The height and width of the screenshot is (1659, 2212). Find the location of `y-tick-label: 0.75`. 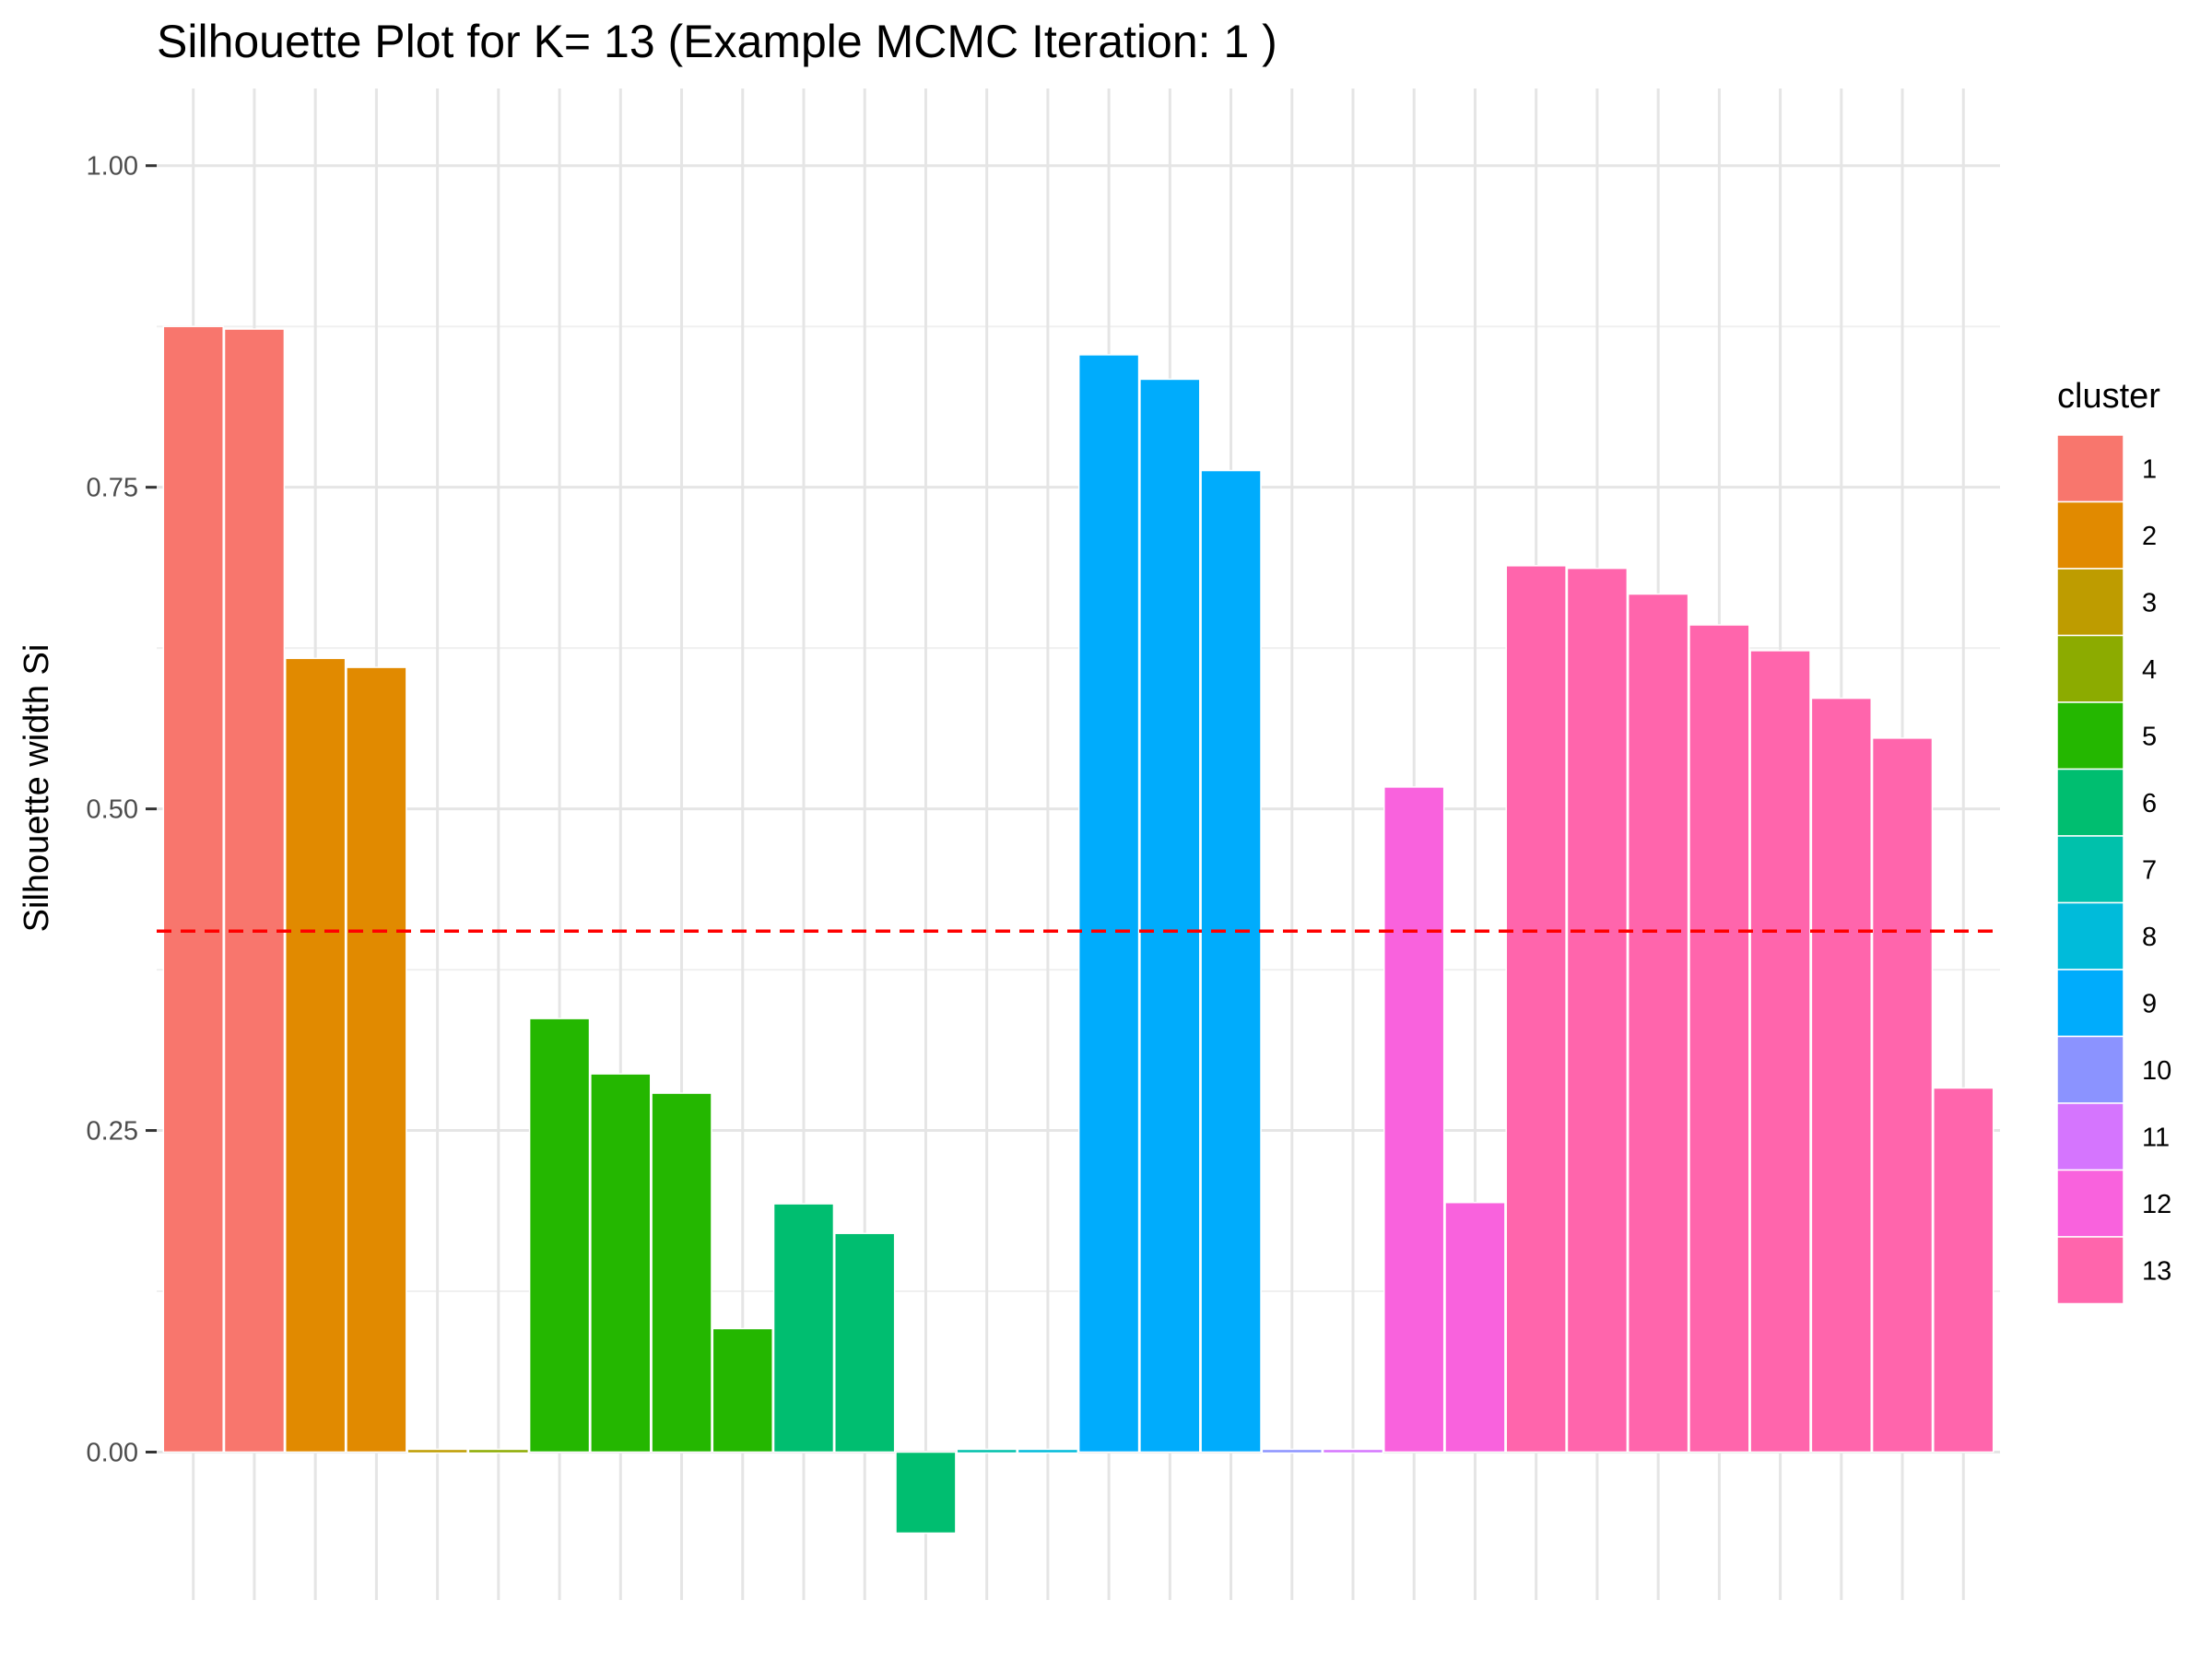

y-tick-label: 0.75 is located at coordinates (112, 488).